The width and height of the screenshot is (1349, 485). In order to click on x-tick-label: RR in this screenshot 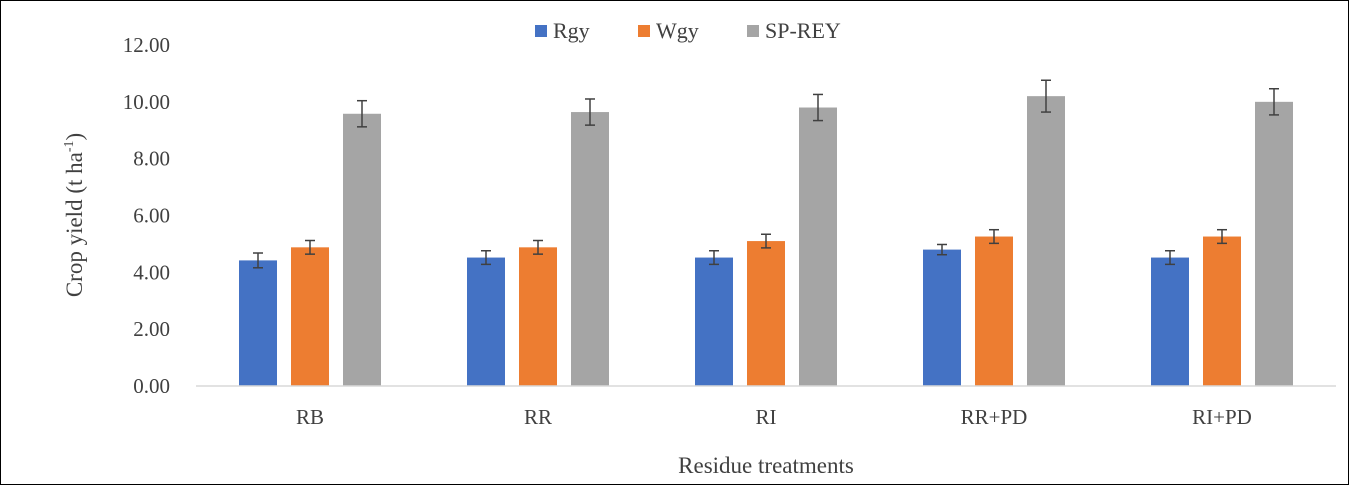, I will do `click(538, 417)`.